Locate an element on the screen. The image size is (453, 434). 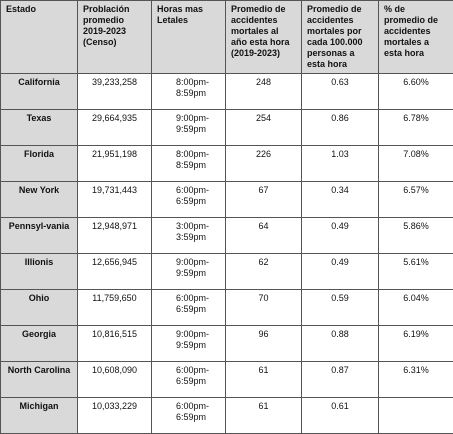
data-cell: 0.86 is located at coordinates (340, 128).